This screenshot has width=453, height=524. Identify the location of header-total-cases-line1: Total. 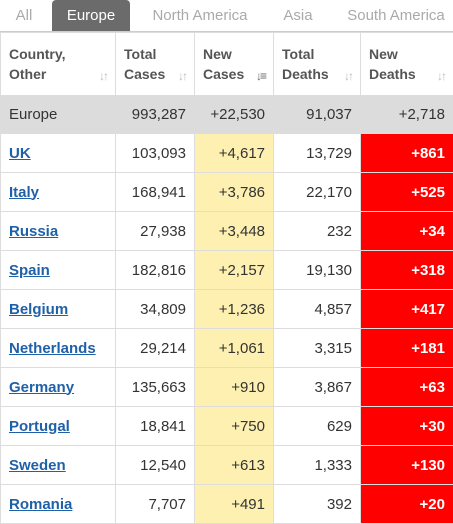
(140, 54).